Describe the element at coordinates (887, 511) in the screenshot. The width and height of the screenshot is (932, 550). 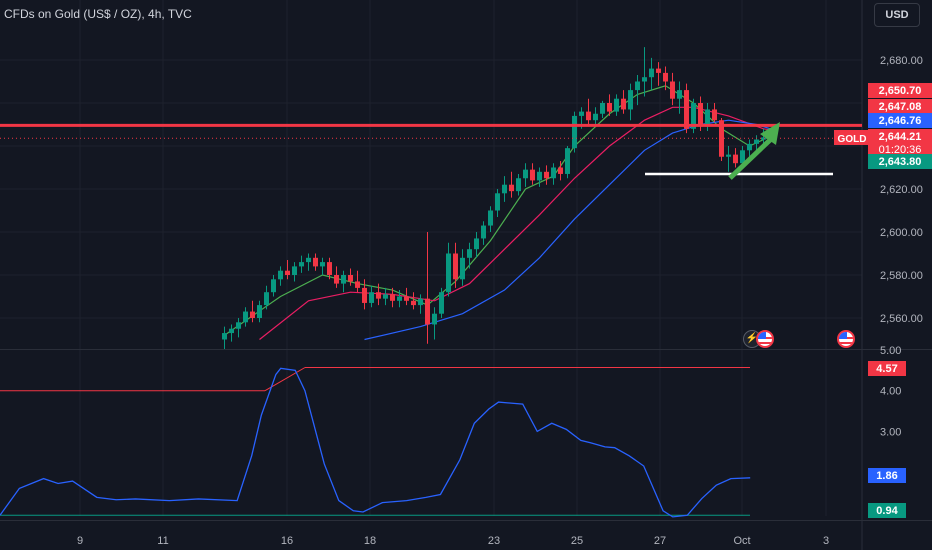
I see `indicator-label-value: 0.94` at that location.